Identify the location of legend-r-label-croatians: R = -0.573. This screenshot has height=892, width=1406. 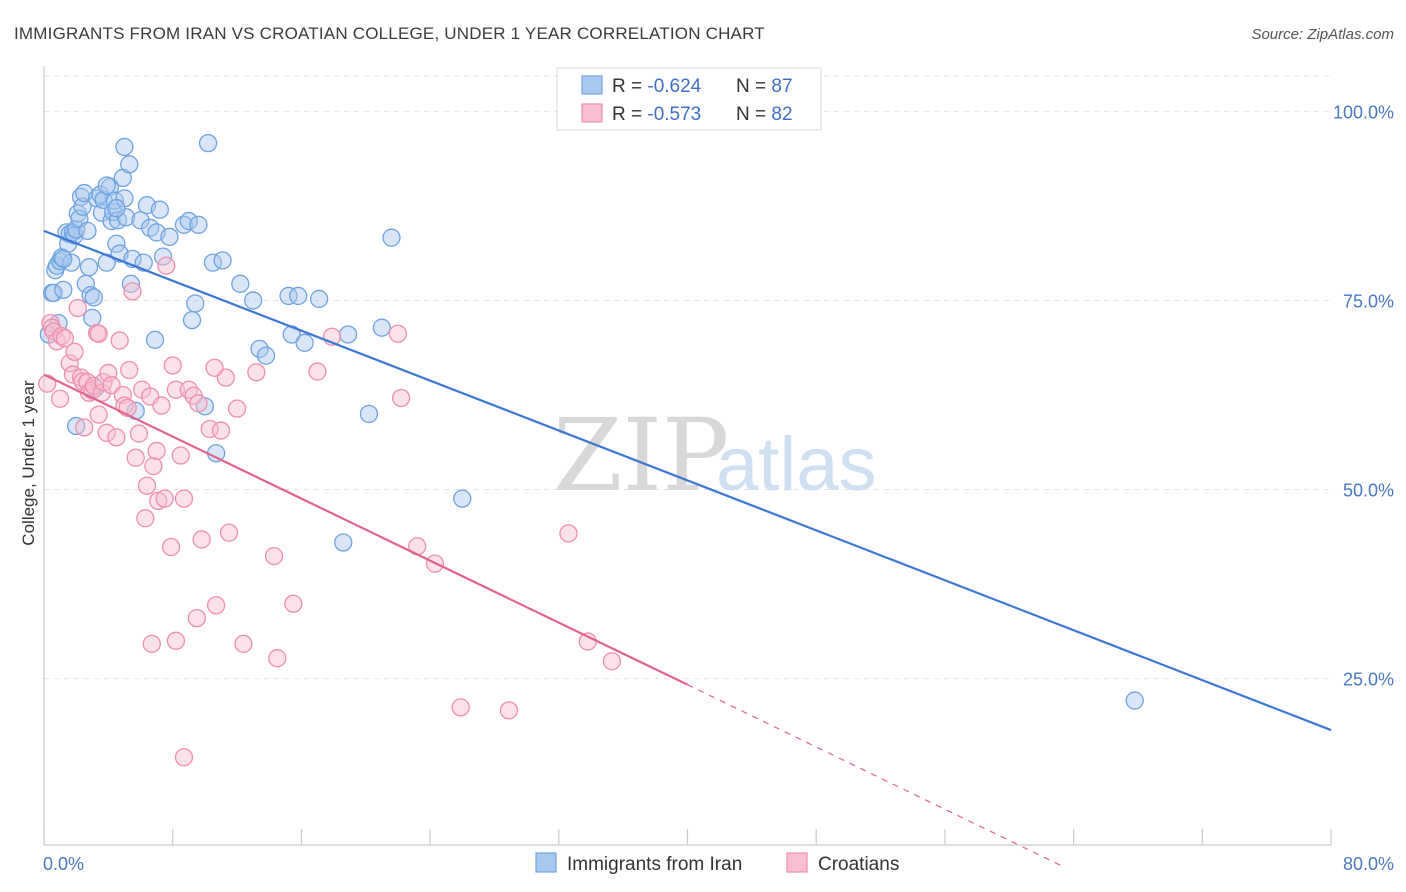
(656, 114).